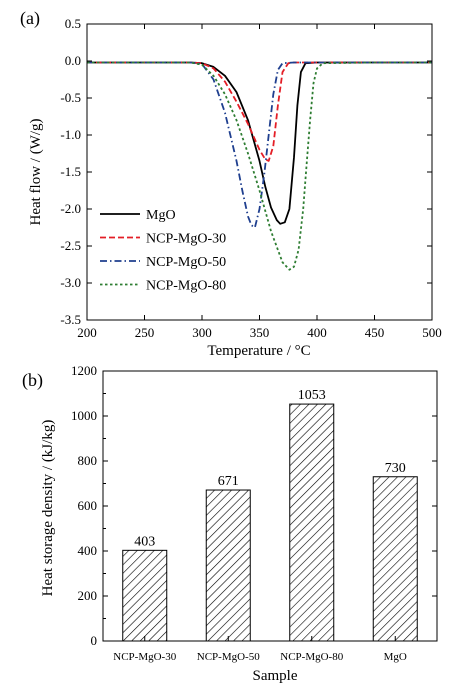 The height and width of the screenshot is (689, 466). What do you see at coordinates (36, 171) in the screenshot?
I see `y-axis-label-a: Heat flow / (W/g)` at bounding box center [36, 171].